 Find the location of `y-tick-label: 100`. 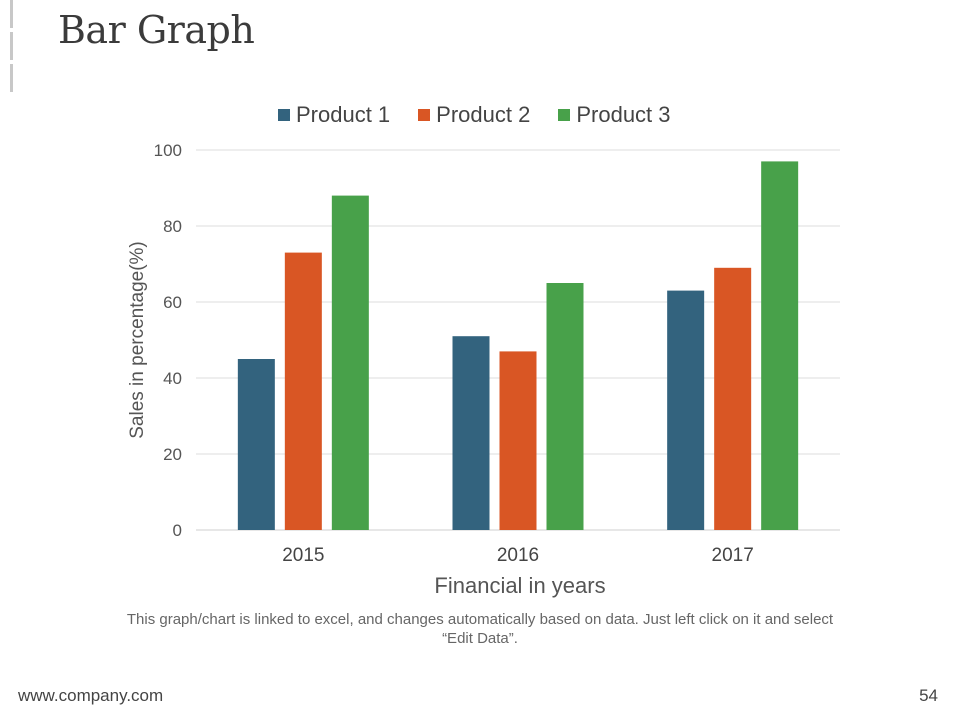

y-tick-label: 100 is located at coordinates (168, 150).